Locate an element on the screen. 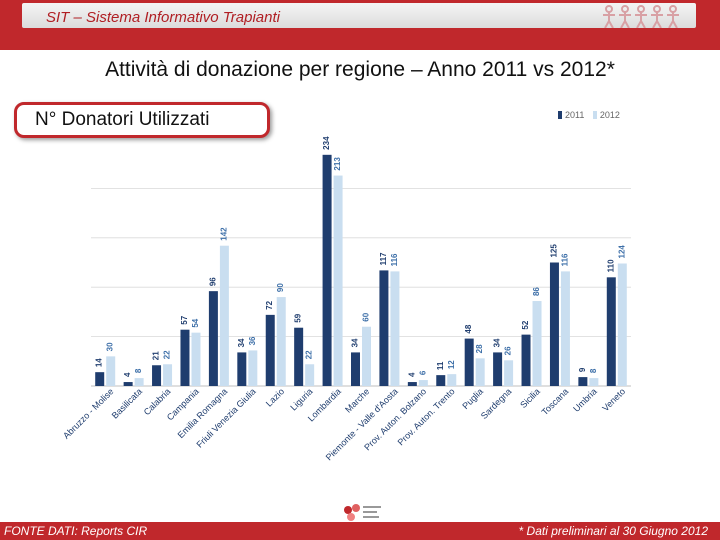  data-label-2011: 21 is located at coordinates (156, 355).